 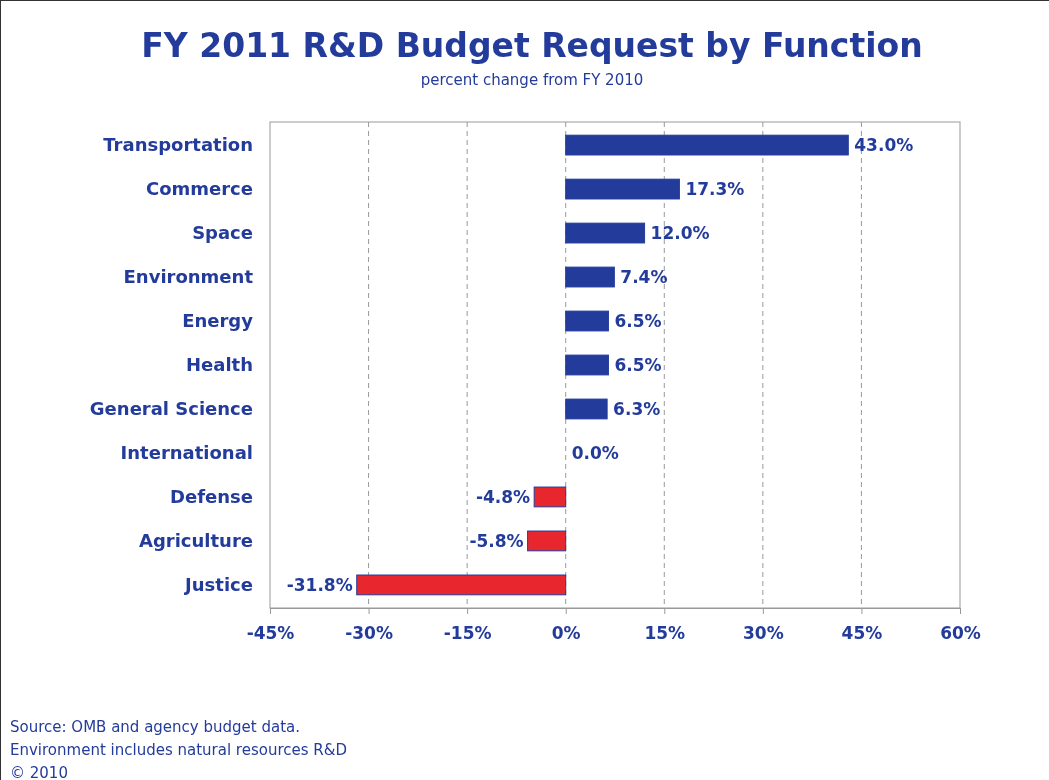 What do you see at coordinates (960, 633) in the screenshot?
I see `x-tick-label: 60%` at bounding box center [960, 633].